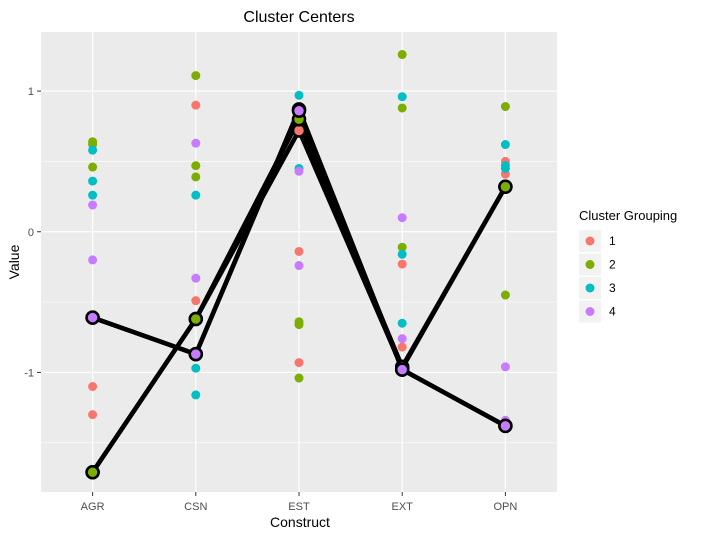 The height and width of the screenshot is (538, 704). What do you see at coordinates (505, 507) in the screenshot?
I see `x-tick-label: OPN` at bounding box center [505, 507].